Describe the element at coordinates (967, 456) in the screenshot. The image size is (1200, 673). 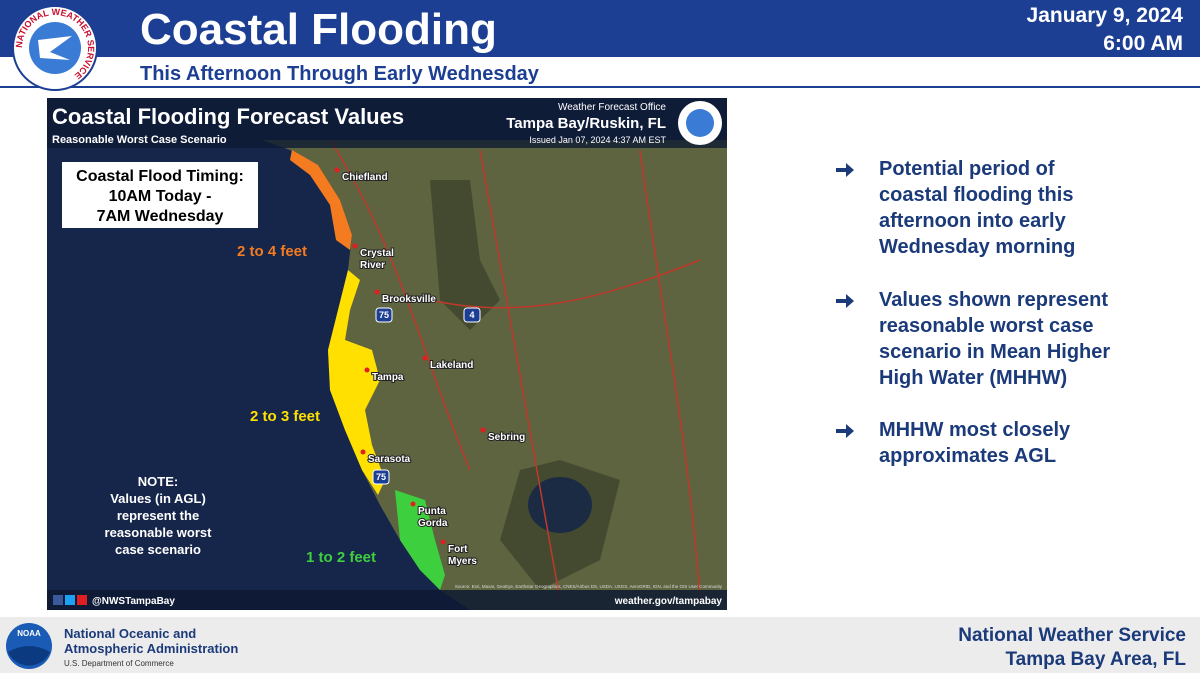
I see `bullet-text: approximates AGL` at that location.